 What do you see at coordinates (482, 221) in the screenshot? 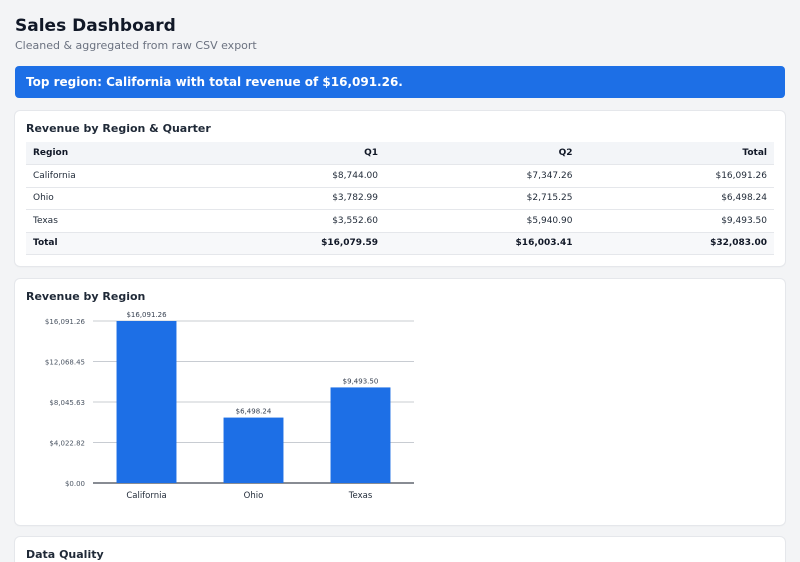
I see `table-cell-q2: $5,940.90` at bounding box center [482, 221].